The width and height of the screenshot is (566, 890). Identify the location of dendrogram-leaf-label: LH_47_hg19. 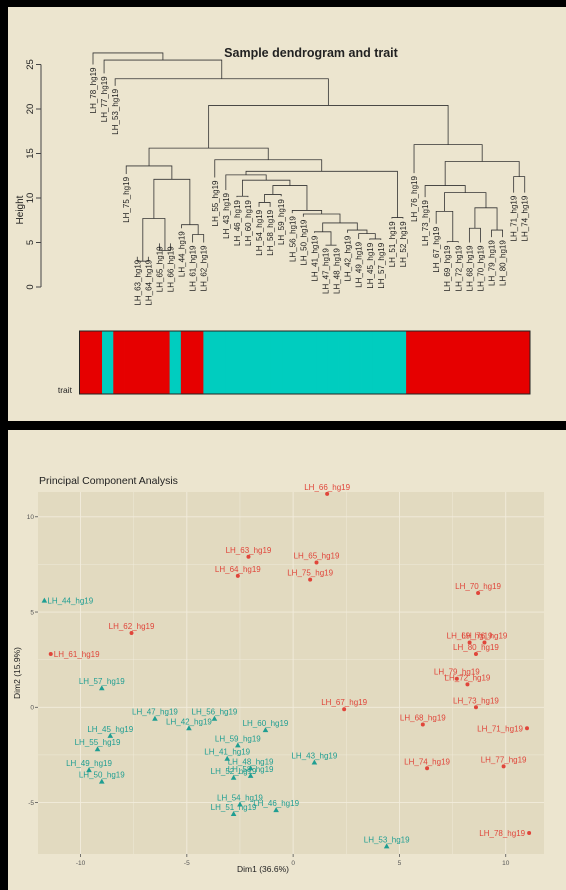
(325, 271).